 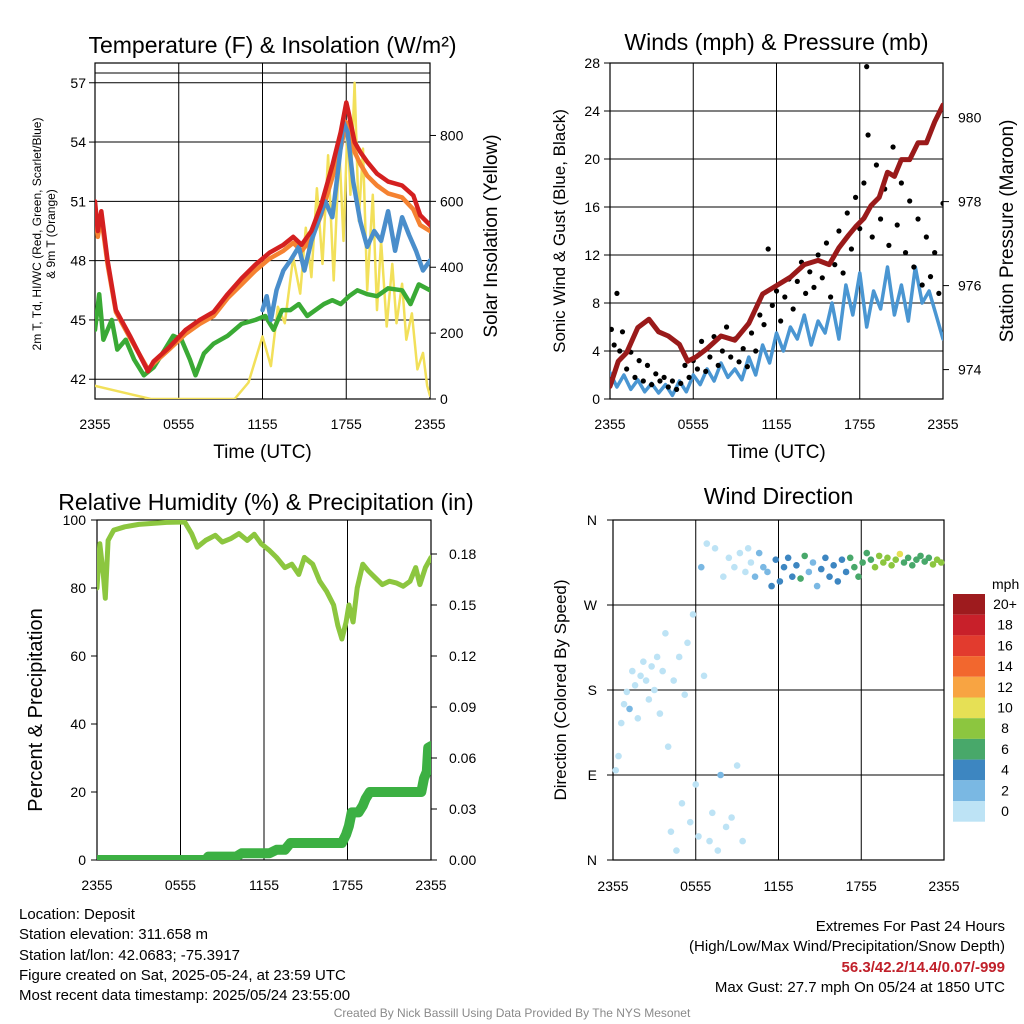 What do you see at coordinates (82, 860) in the screenshot?
I see `rh-y-tick-label: 0` at bounding box center [82, 860].